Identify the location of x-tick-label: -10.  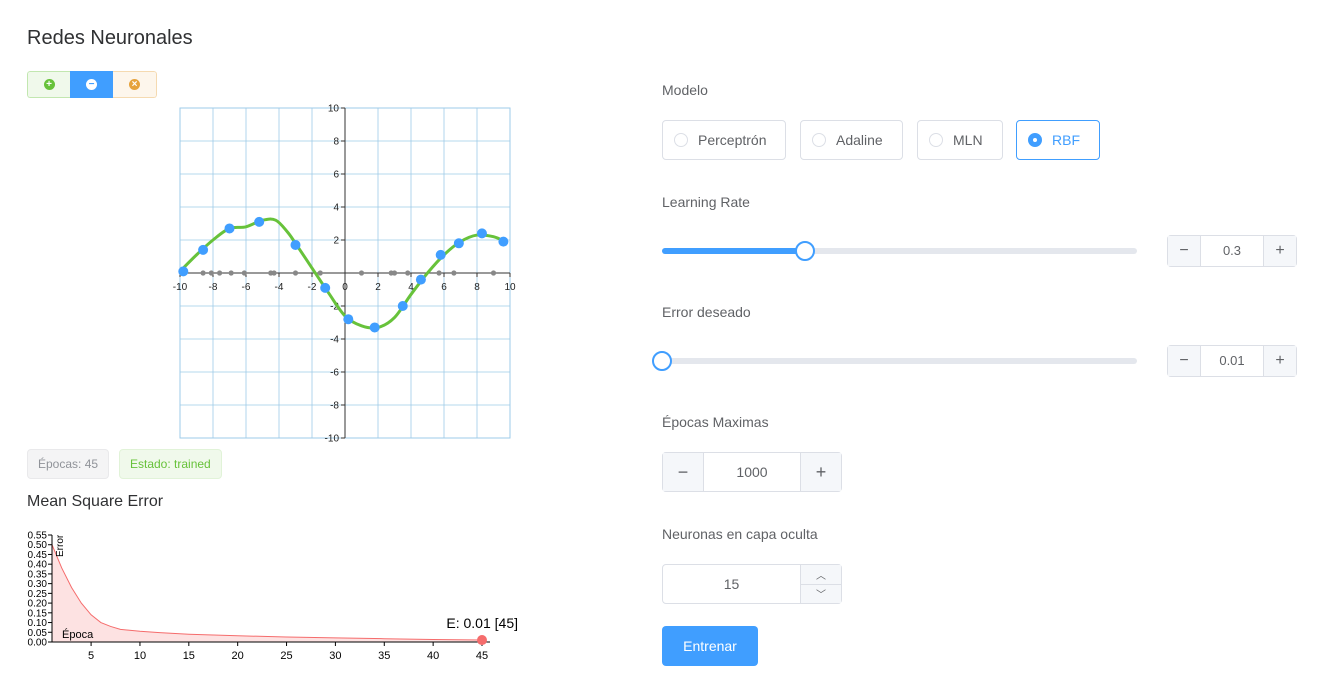
(180, 287).